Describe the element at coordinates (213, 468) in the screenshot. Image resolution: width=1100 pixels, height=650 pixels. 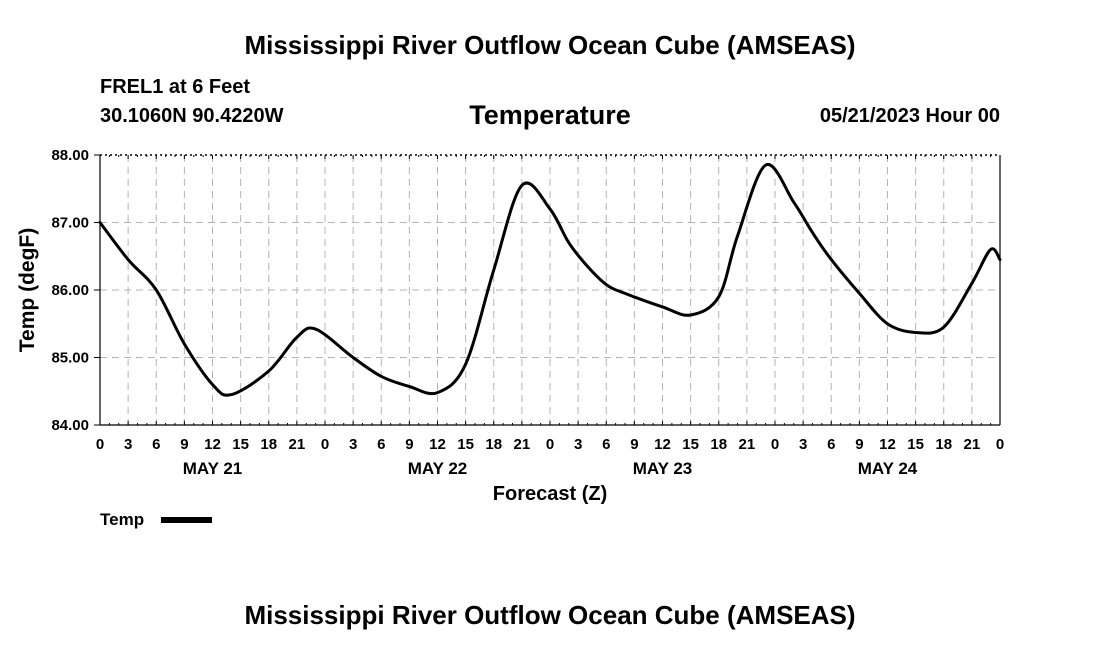
I see `day-label: MAY 21` at that location.